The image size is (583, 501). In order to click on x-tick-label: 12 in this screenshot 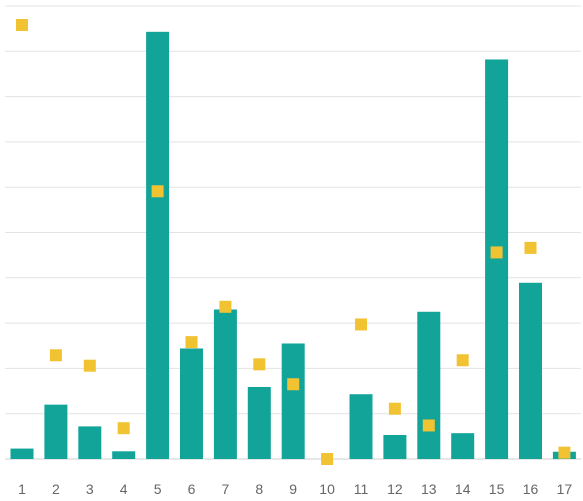, I will do `click(395, 489)`.